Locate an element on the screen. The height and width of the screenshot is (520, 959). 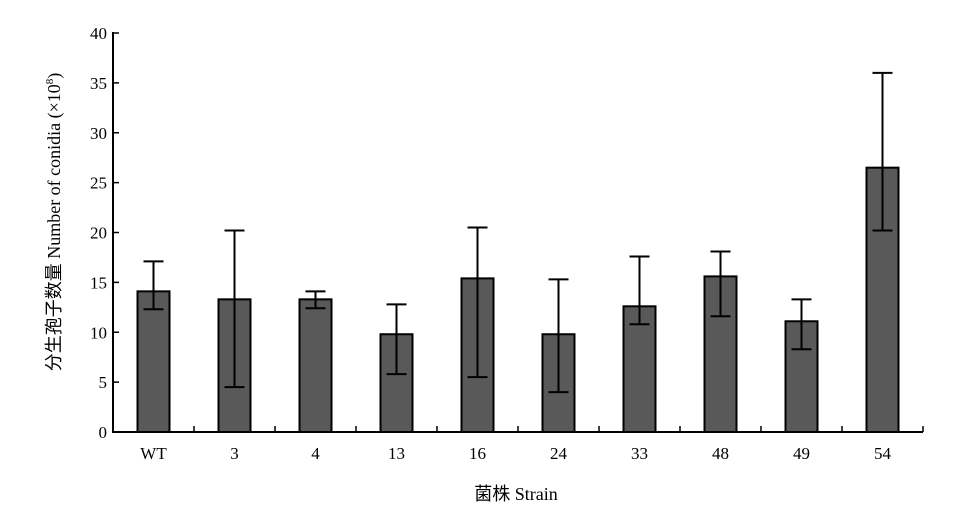
y-tick-label: 20 is located at coordinates (98, 233).